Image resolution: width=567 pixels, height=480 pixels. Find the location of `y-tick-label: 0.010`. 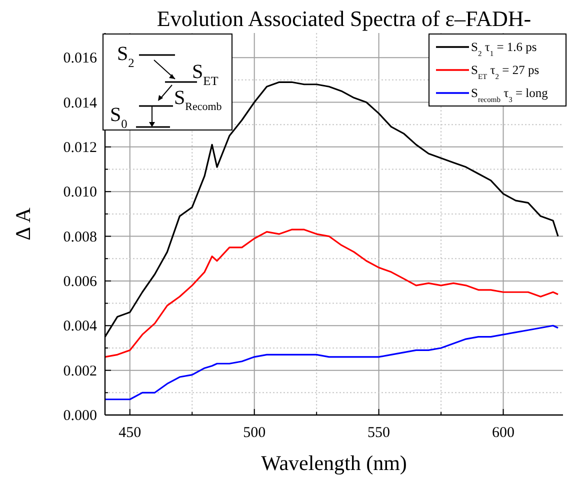

y-tick-label: 0.010 is located at coordinates (80, 192).